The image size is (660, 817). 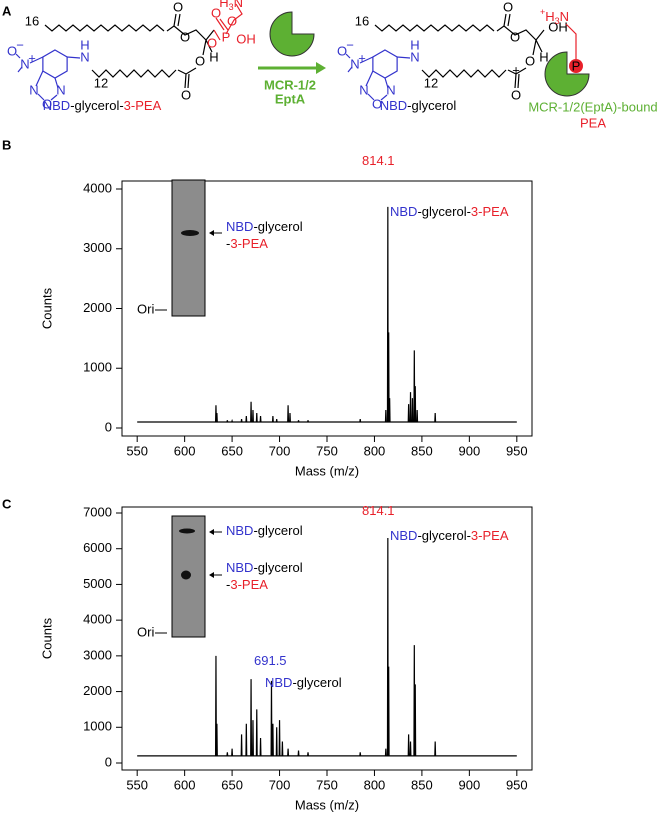 I want to click on product-name: PEA, so click(x=593, y=122).